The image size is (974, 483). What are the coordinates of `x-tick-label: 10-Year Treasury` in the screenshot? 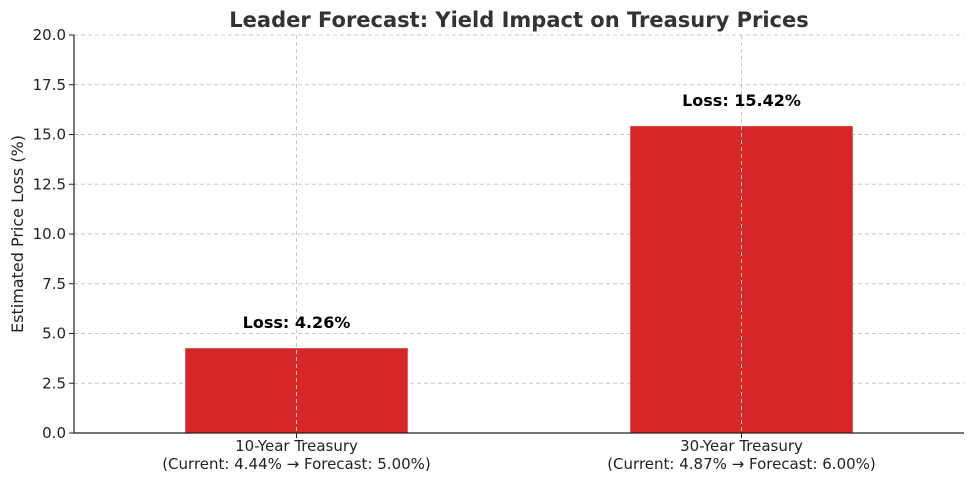 It's located at (296, 446).